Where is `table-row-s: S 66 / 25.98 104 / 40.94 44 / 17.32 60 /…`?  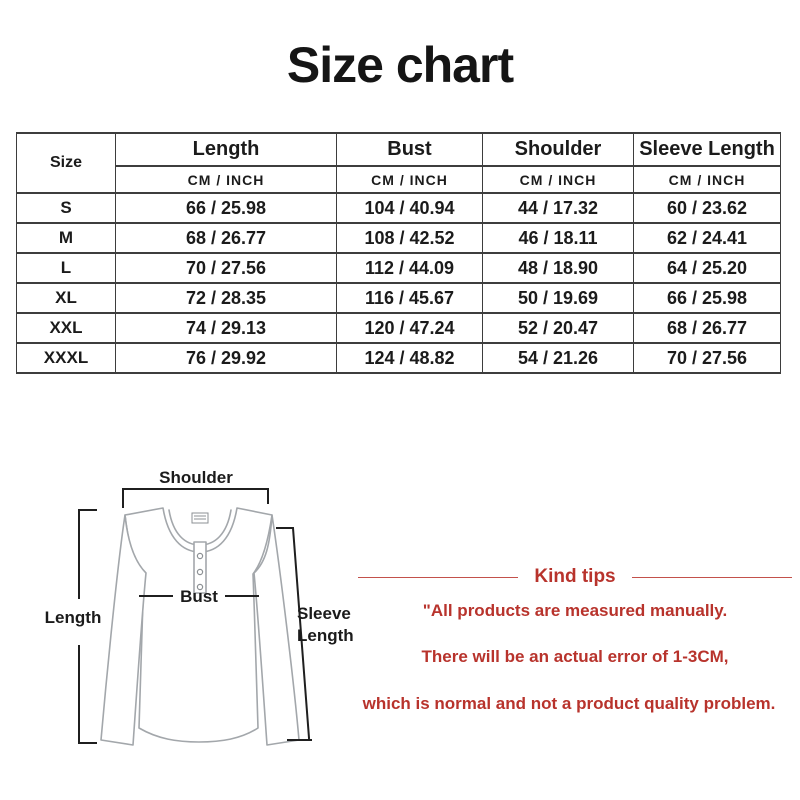 table-row-s: S 66 / 25.98 104 / 40.94 44 / 17.32 60 /… is located at coordinates (398, 208).